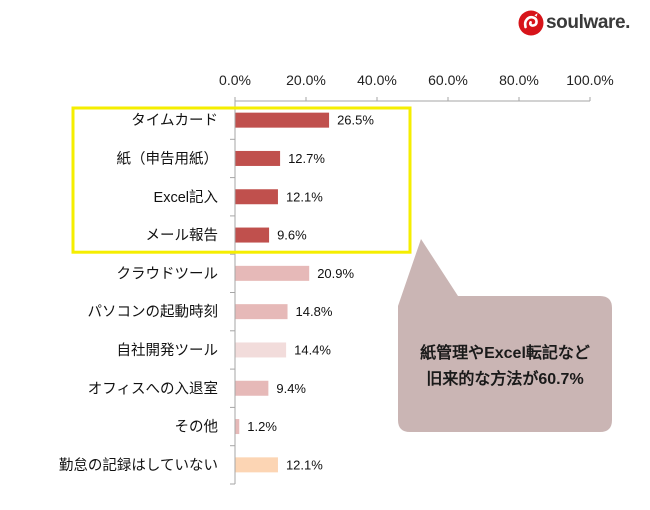 Image resolution: width=650 pixels, height=510 pixels. Describe the element at coordinates (262, 426) in the screenshot. I see `value-label: 1.2%` at that location.